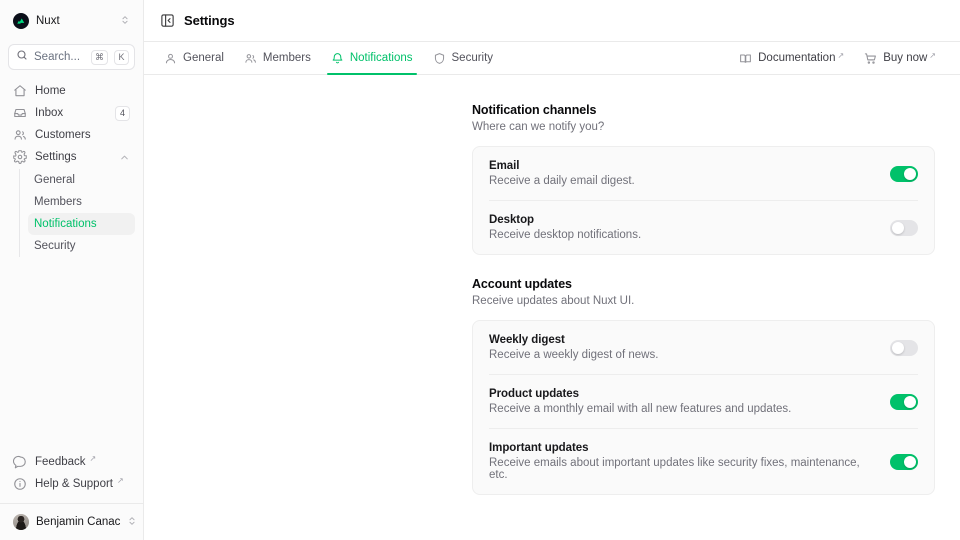  Describe the element at coordinates (71, 21) in the screenshot. I see `team-switcher: Nuxt` at that location.